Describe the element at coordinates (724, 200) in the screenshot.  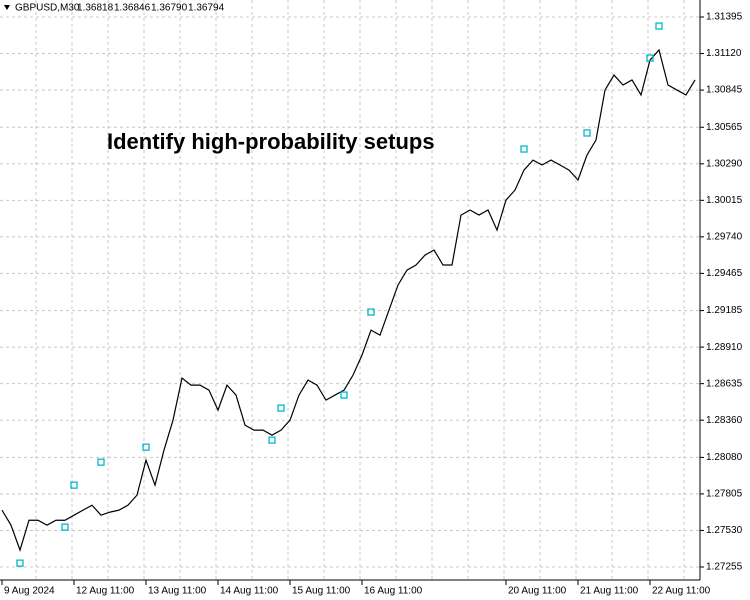
I see `y-tick-label: 1.30015` at that location.